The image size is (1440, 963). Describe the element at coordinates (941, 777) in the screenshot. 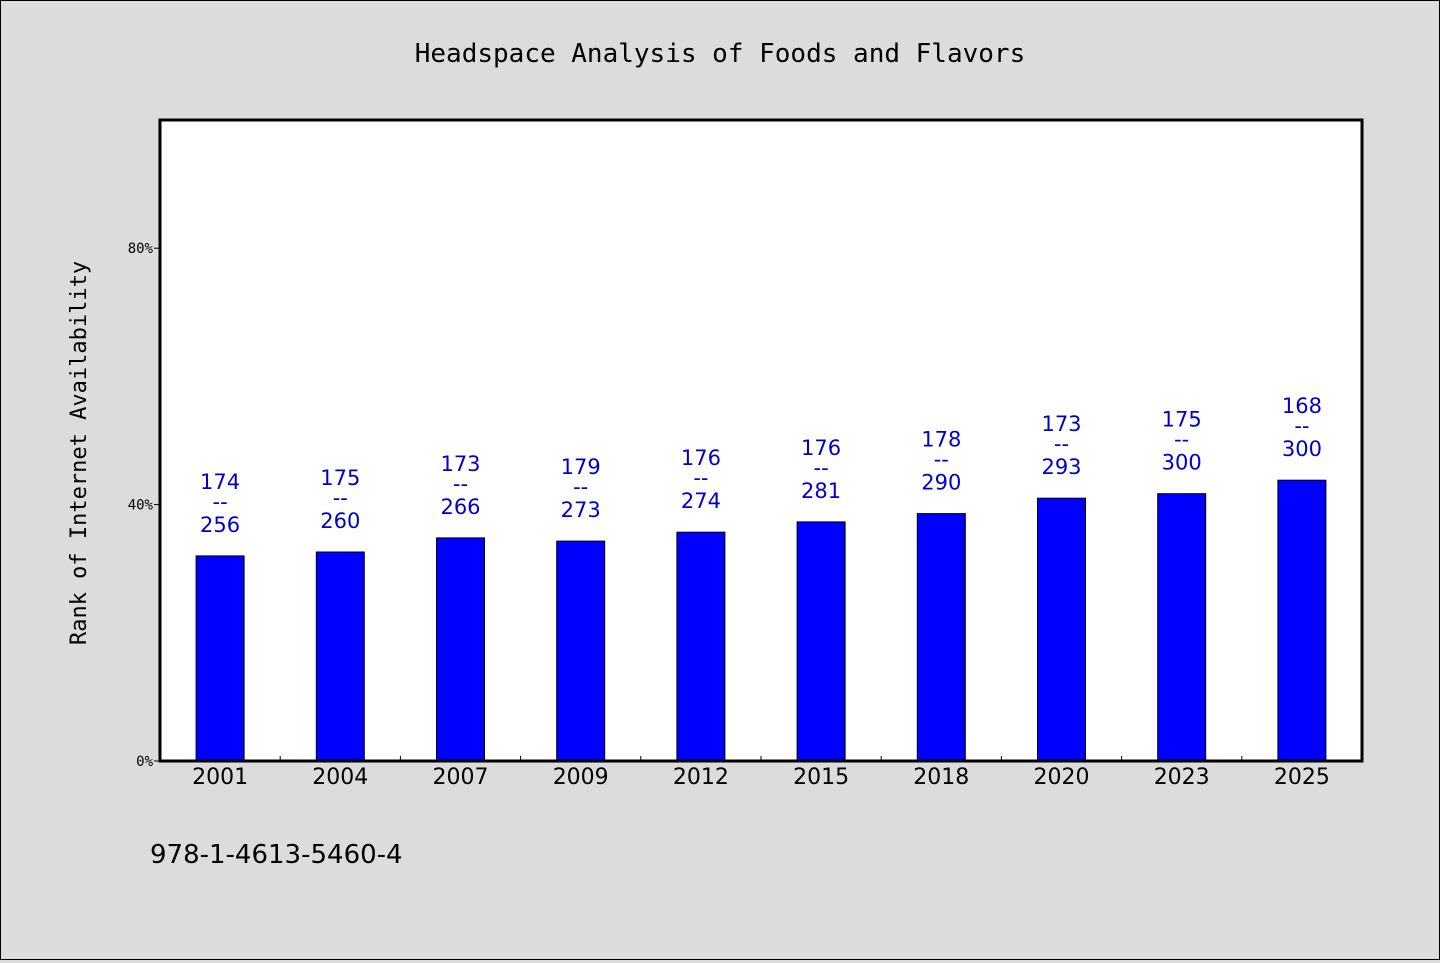

I see `x-tick-label: 2018` at that location.